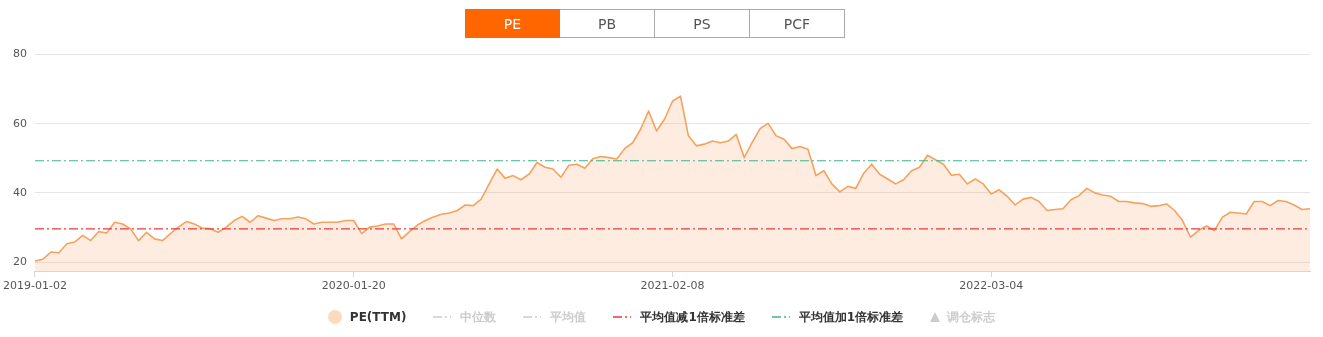 The width and height of the screenshot is (1323, 337). What do you see at coordinates (607, 23) in the screenshot?
I see `text: PB` at bounding box center [607, 23].